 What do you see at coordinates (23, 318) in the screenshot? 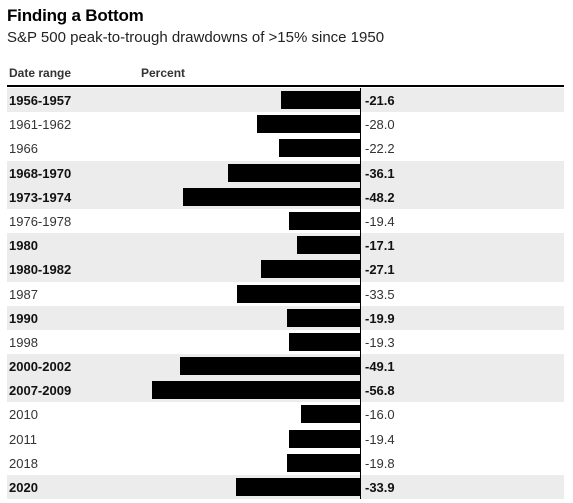
I see `date-range-label: 1990` at bounding box center [23, 318].